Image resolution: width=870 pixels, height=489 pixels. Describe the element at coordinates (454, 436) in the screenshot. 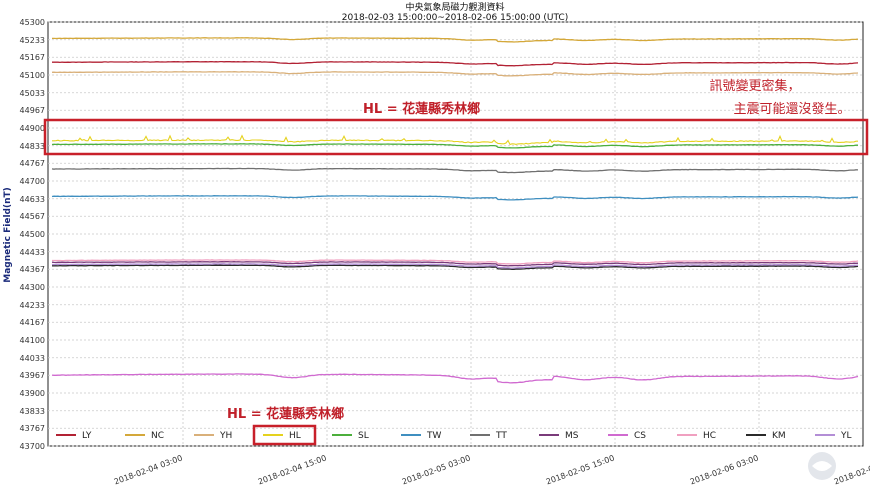

I see `legend: LY NC YH HL SL TW TT MS CS HC KM YL` at that location.